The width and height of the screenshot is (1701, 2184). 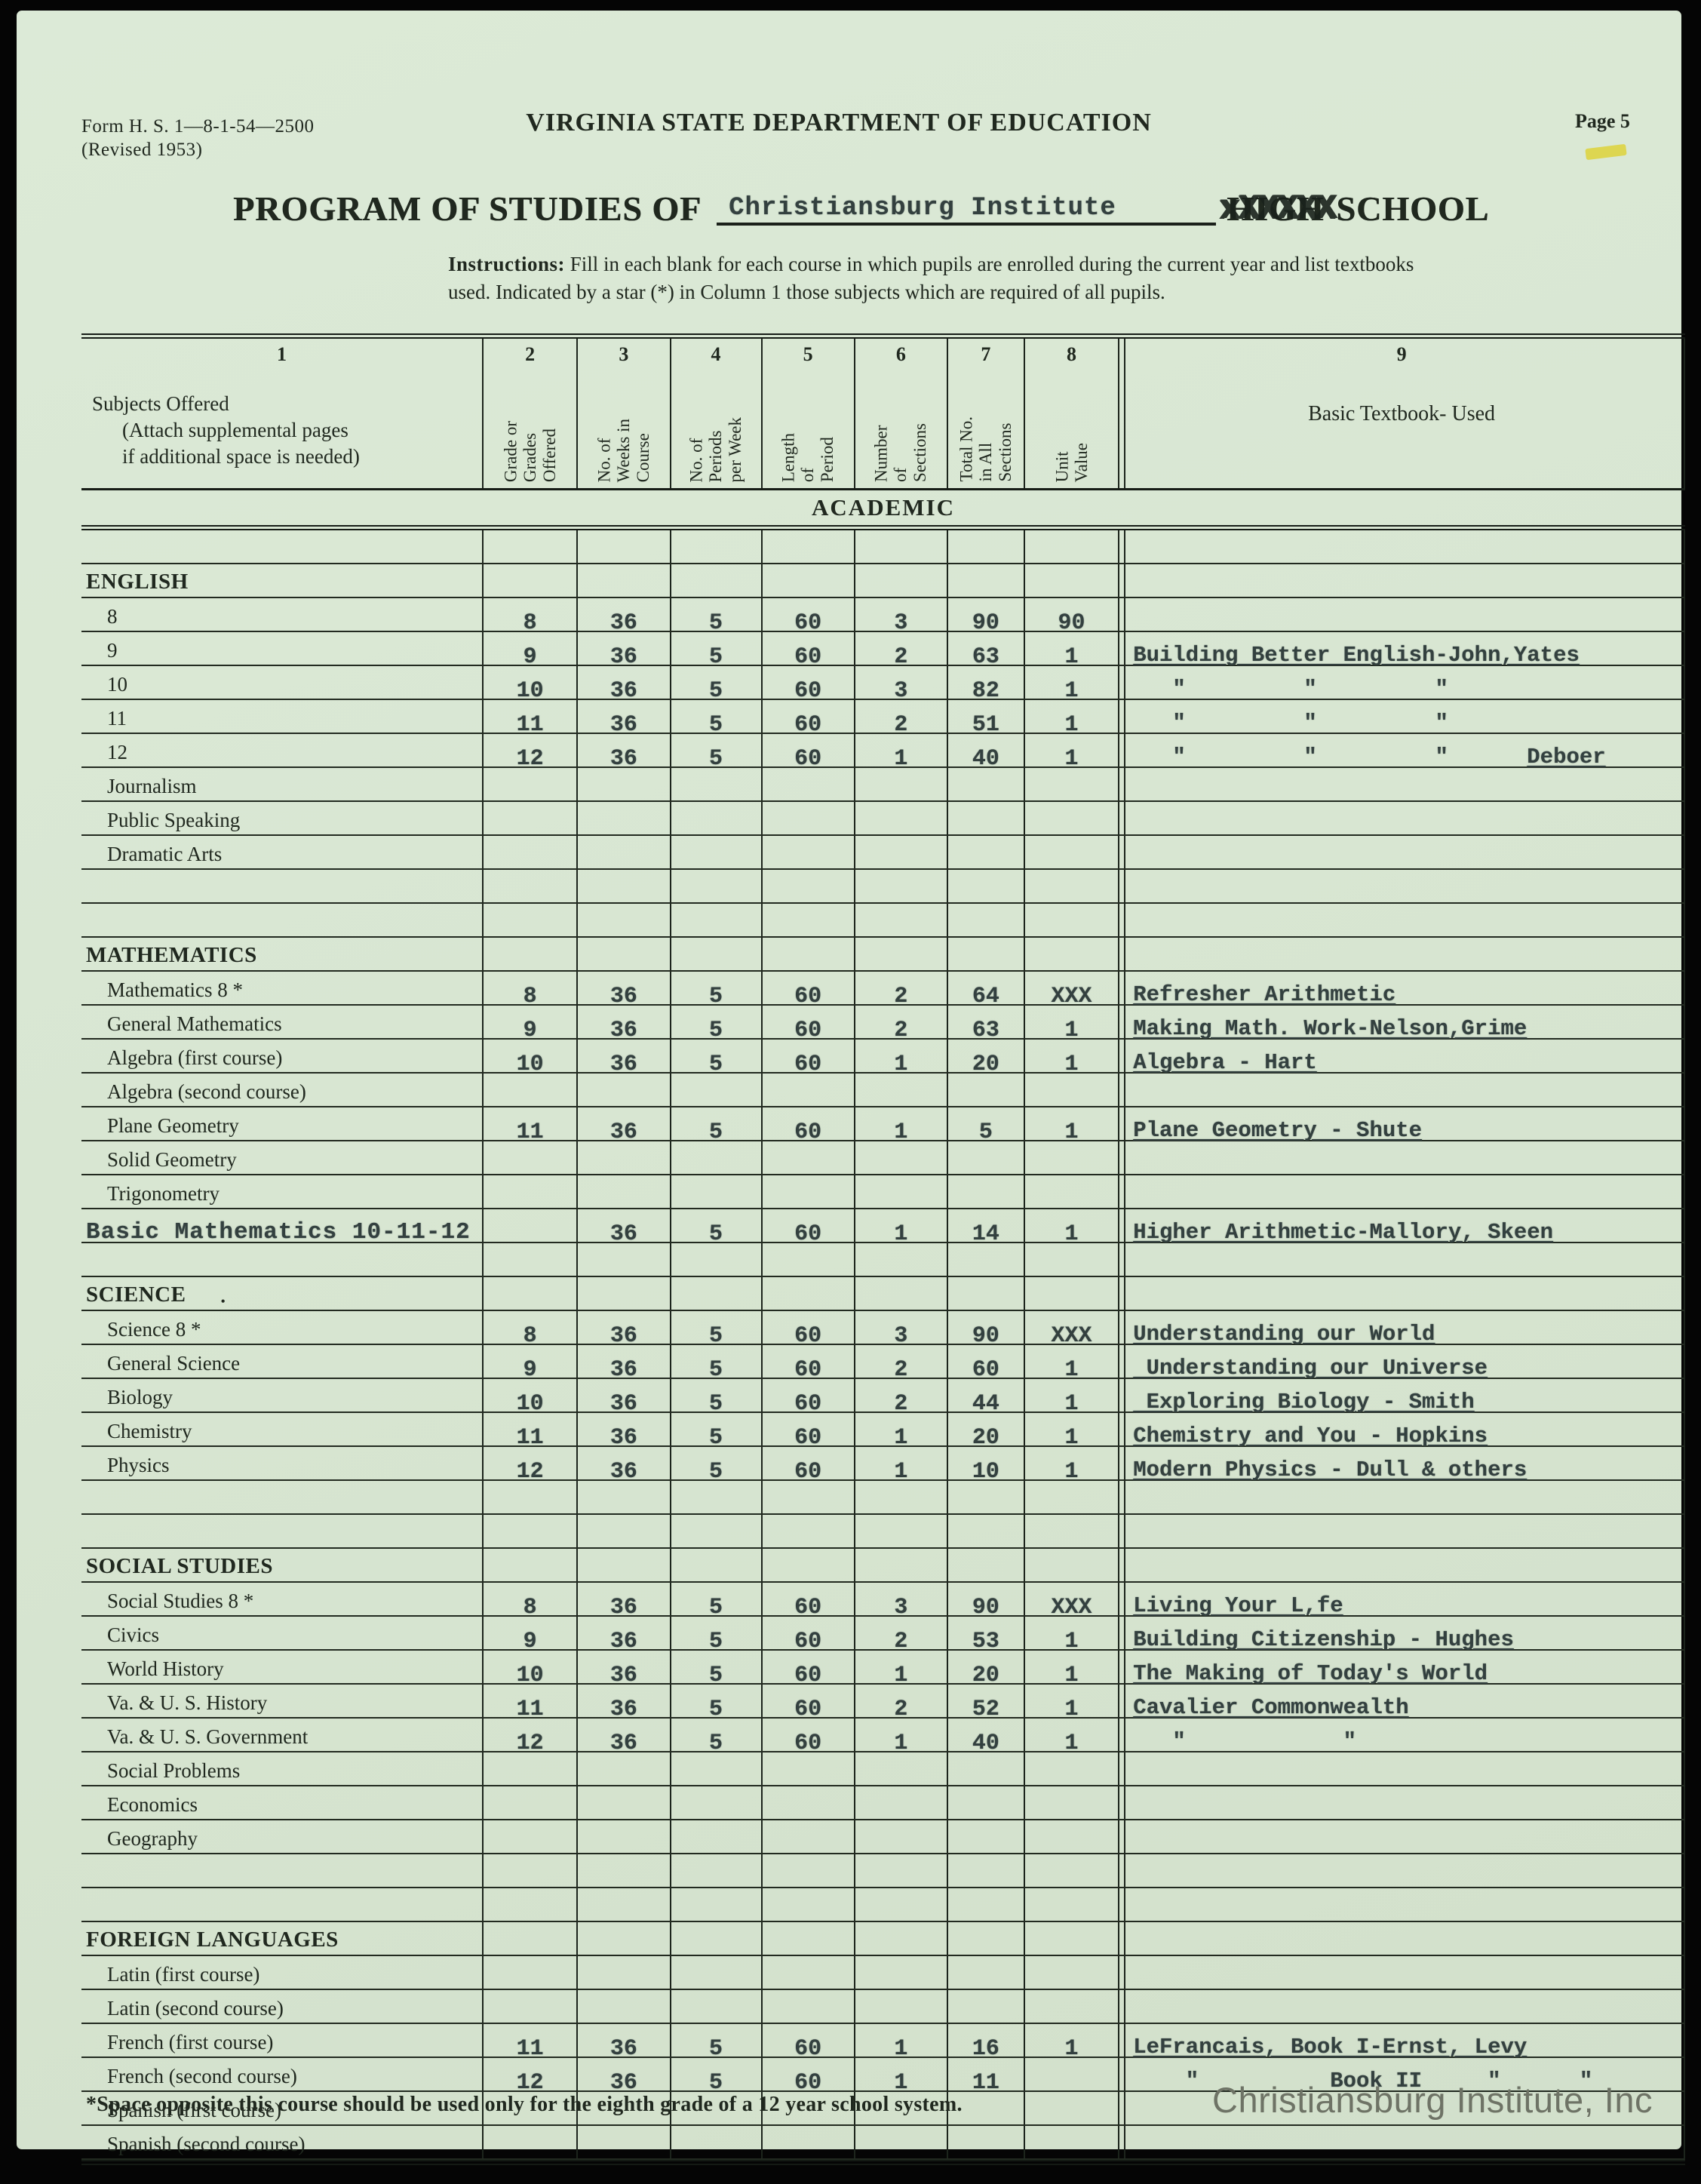 I want to click on textbook-entry: LeFrancais, Book I-Ernst, Levy, so click(x=1330, y=2047).